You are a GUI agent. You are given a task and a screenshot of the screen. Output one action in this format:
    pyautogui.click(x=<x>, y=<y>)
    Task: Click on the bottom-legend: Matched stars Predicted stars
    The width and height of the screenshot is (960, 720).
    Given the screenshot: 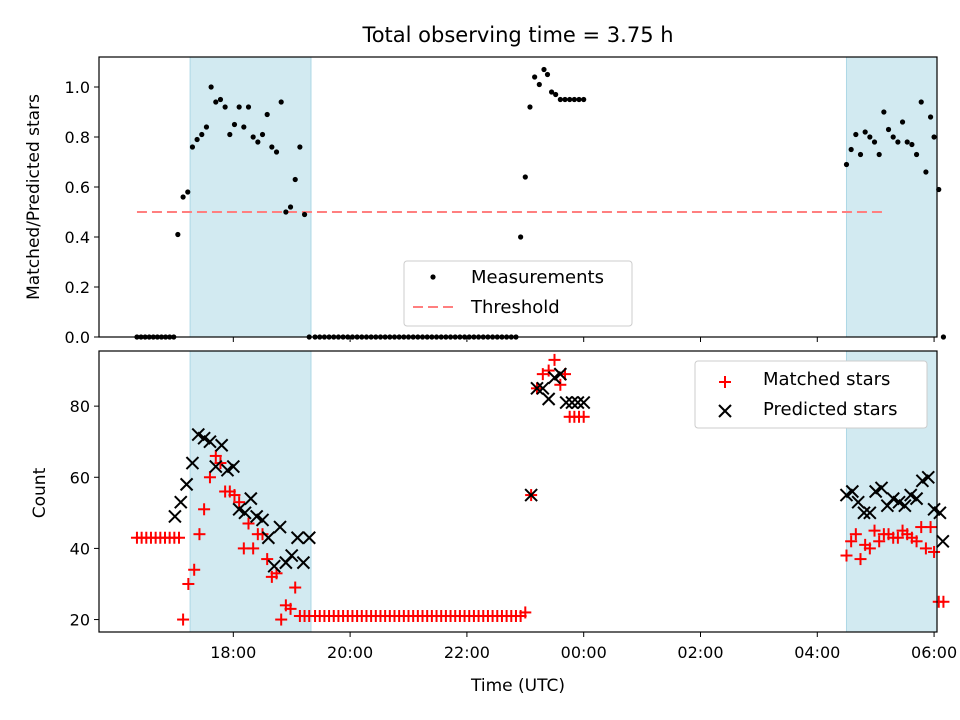 What is the action you would take?
    pyautogui.click(x=811, y=394)
    